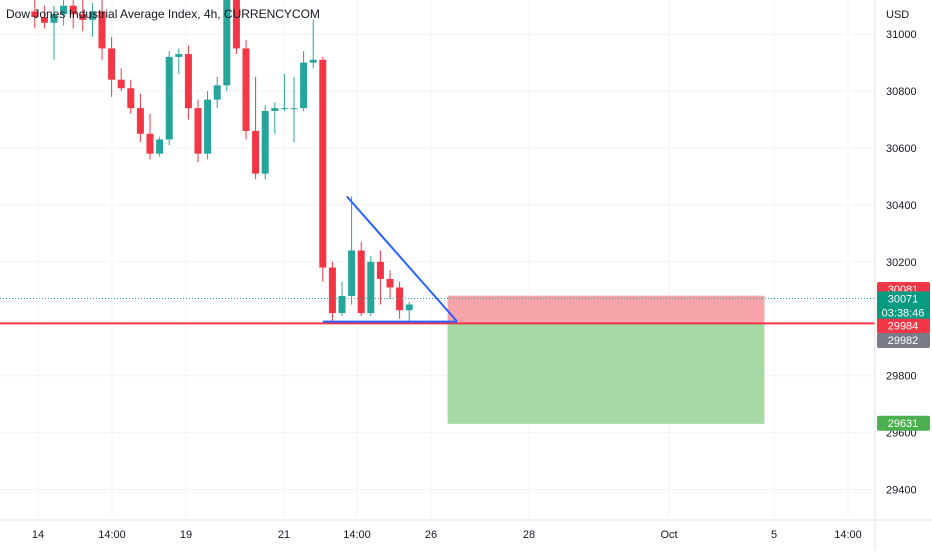 The width and height of the screenshot is (932, 555). Describe the element at coordinates (774, 535) in the screenshot. I see `x-tick-label: 5` at that location.